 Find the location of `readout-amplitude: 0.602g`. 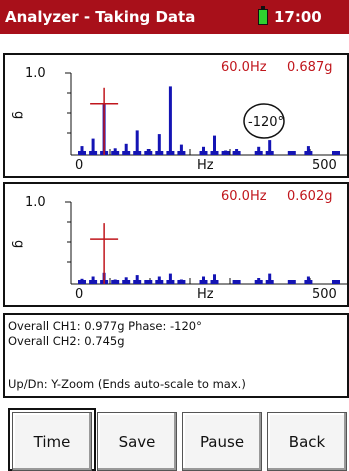

readout-amplitude: 0.602g is located at coordinates (309, 196).